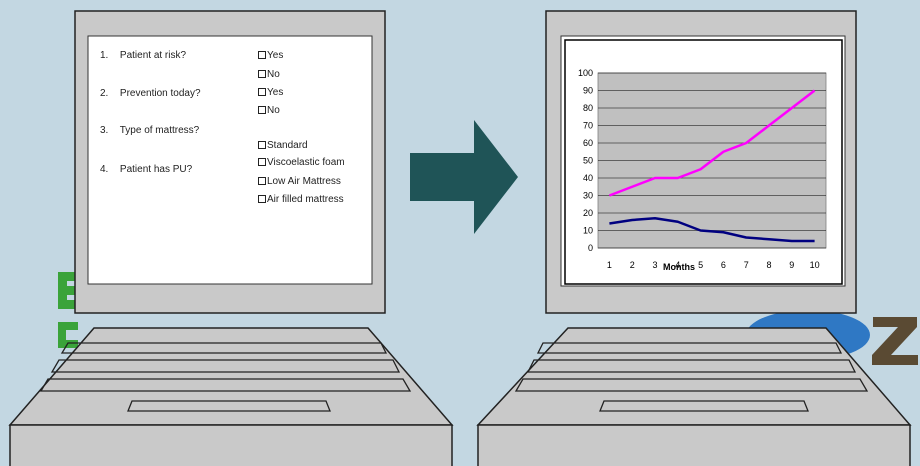 Image resolution: width=920 pixels, height=466 pixels. Describe the element at coordinates (588, 213) in the screenshot. I see `y-tick-label: 20` at that location.